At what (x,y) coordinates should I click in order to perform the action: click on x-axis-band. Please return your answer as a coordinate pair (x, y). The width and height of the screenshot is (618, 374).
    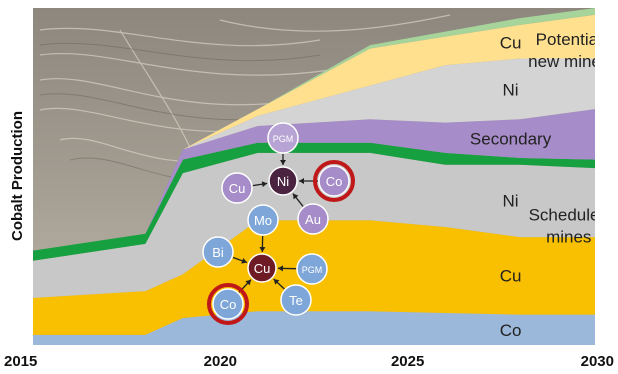
    Looking at the image, I should click on (309, 359).